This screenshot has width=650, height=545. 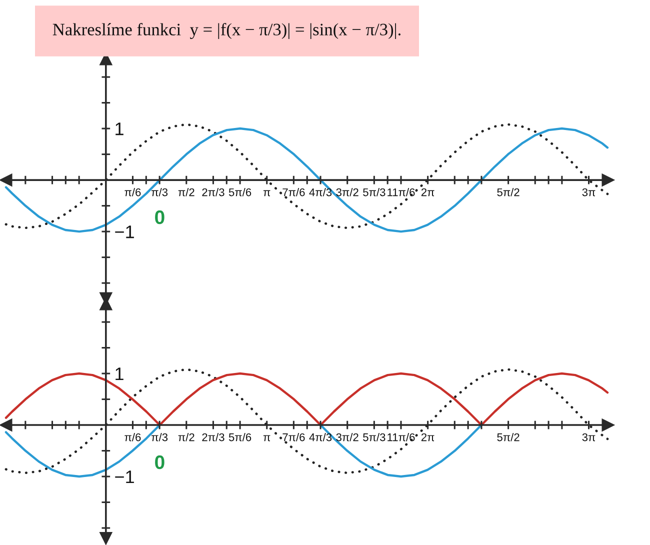 What do you see at coordinates (226, 31) in the screenshot?
I see `chart-title: Nakreslíme funkci y = |f(x − π/3)| = |sin(x − π/3)|.` at bounding box center [226, 31].